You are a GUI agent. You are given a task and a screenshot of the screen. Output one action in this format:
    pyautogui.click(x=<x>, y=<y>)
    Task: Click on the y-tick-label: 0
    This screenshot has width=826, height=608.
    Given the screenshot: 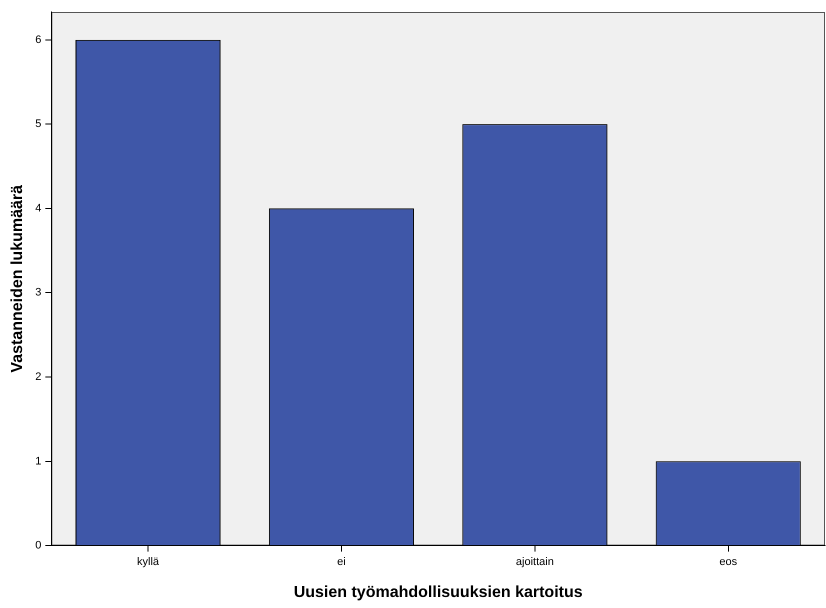 What is the action you would take?
    pyautogui.click(x=38, y=546)
    